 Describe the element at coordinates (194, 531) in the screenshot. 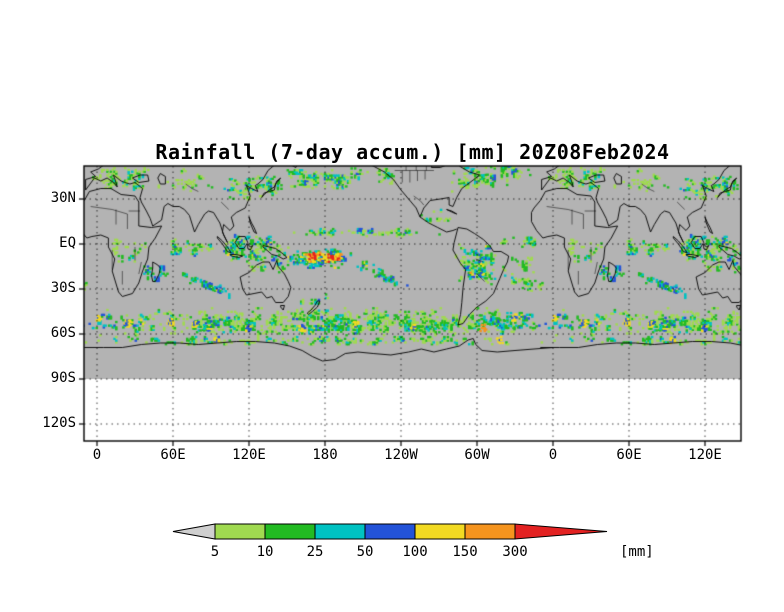

I see `colorbar-below-arrow` at that location.